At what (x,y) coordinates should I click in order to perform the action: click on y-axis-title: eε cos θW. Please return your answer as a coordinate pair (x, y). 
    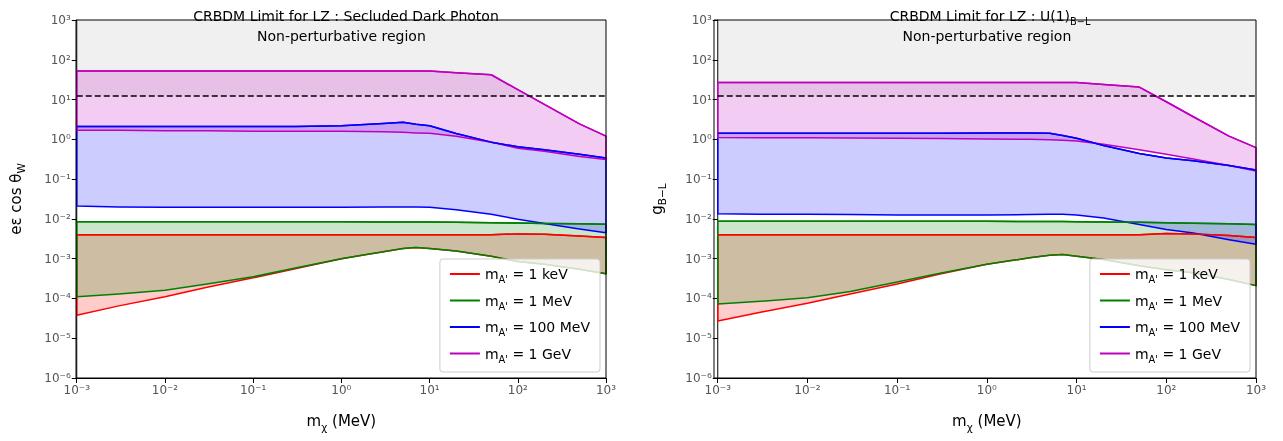
    Looking at the image, I should click on (17, 198).